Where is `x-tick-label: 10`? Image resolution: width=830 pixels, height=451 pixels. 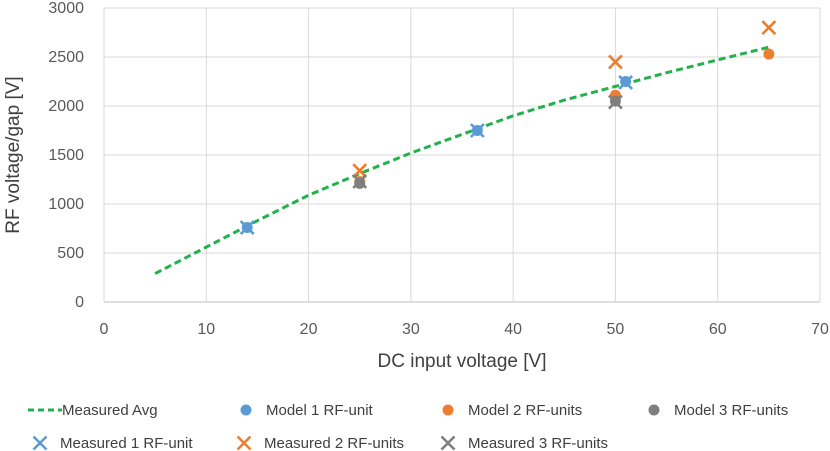
x-tick-label: 10 is located at coordinates (206, 329).